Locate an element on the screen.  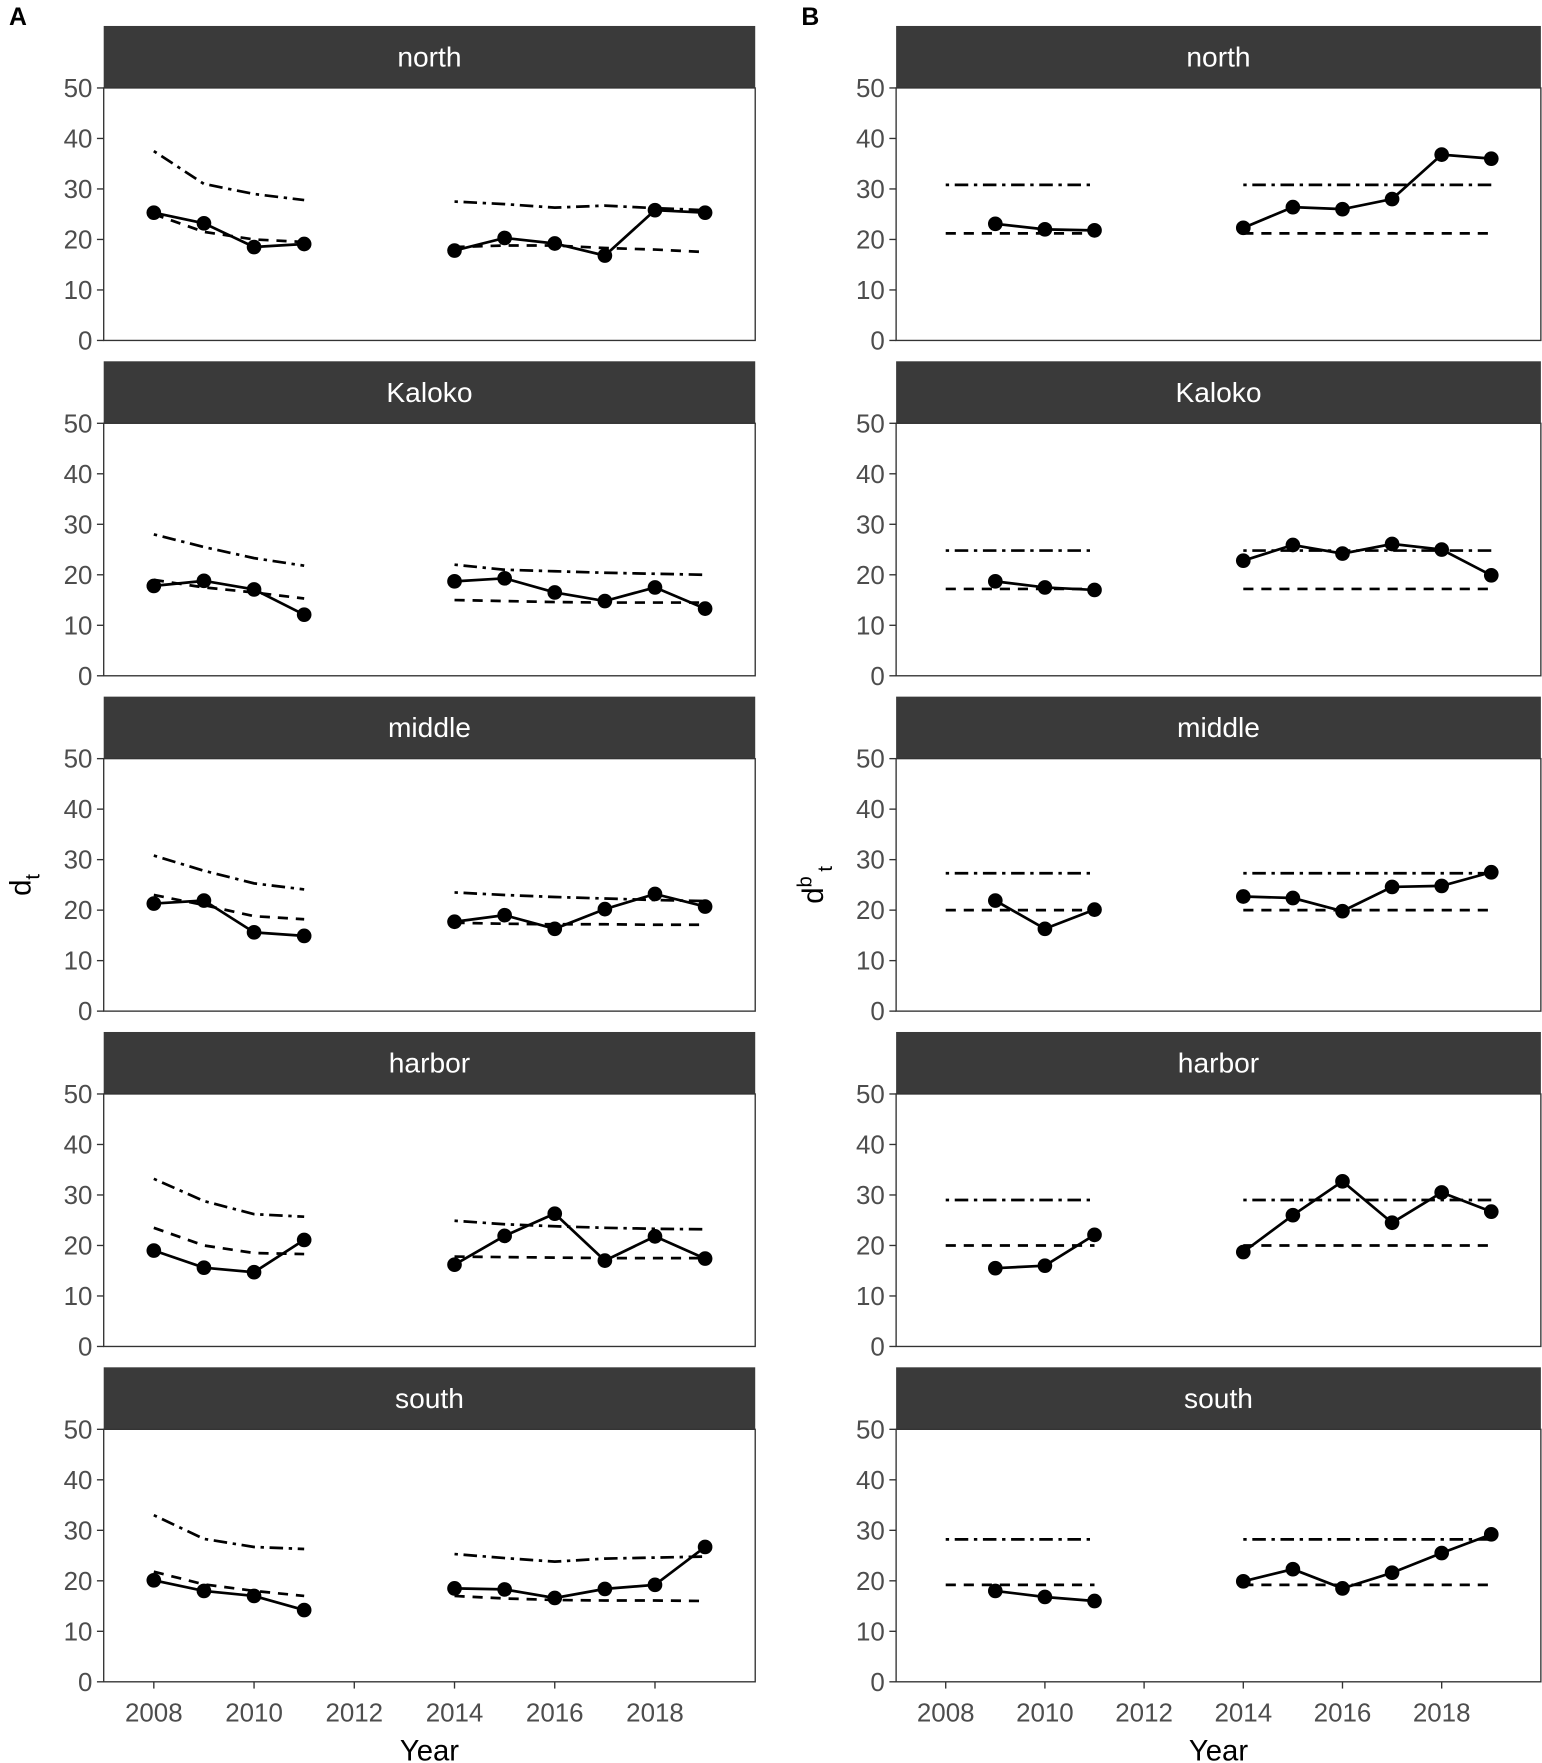
facet-title: middle is located at coordinates (1218, 727).